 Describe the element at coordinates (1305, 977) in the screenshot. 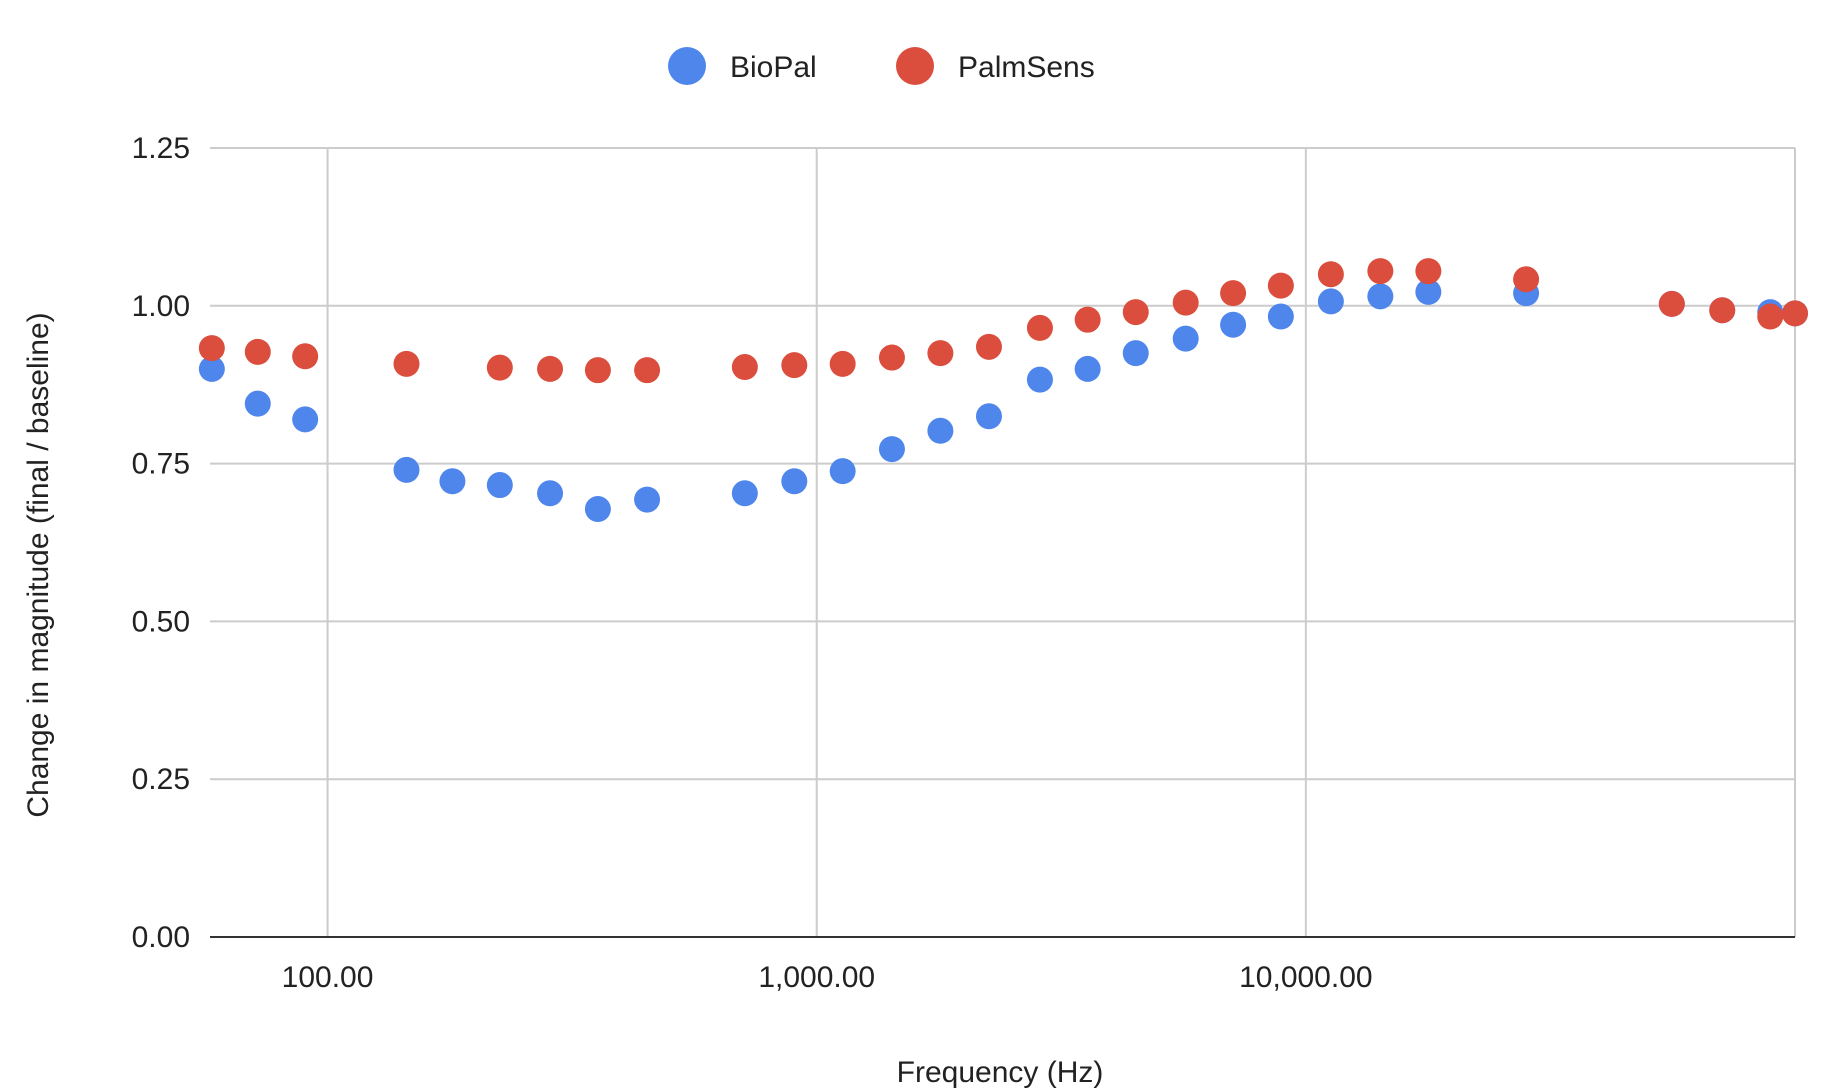

I see `x-tick-label: 10,000.00` at that location.